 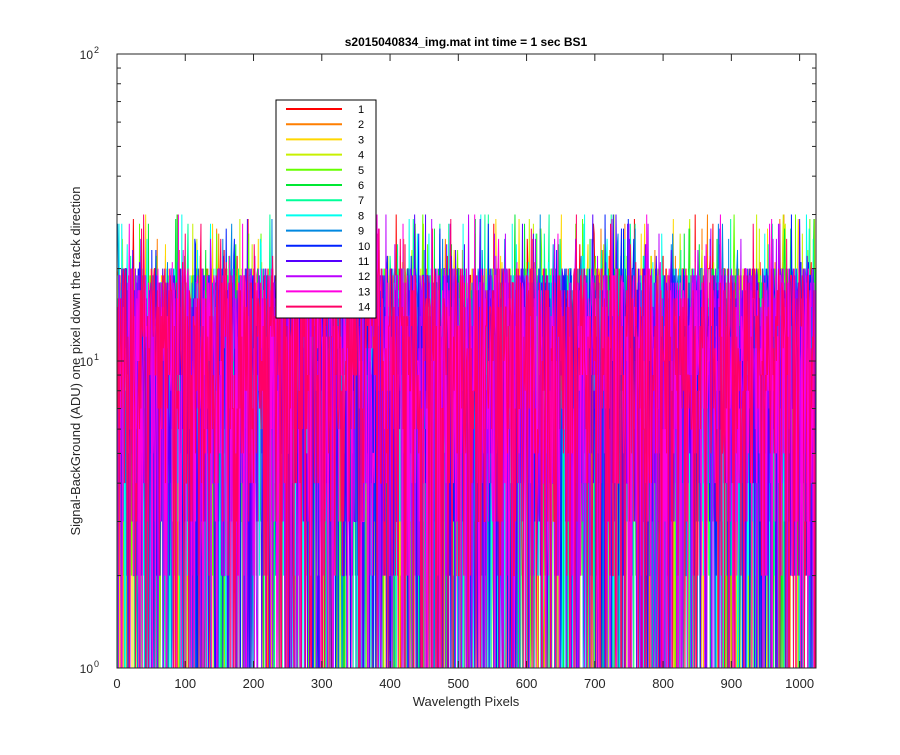 I want to click on x-tick-labels: 0 100 200 300 400 500 600 700 800 900 1000, so click(x=463, y=683).